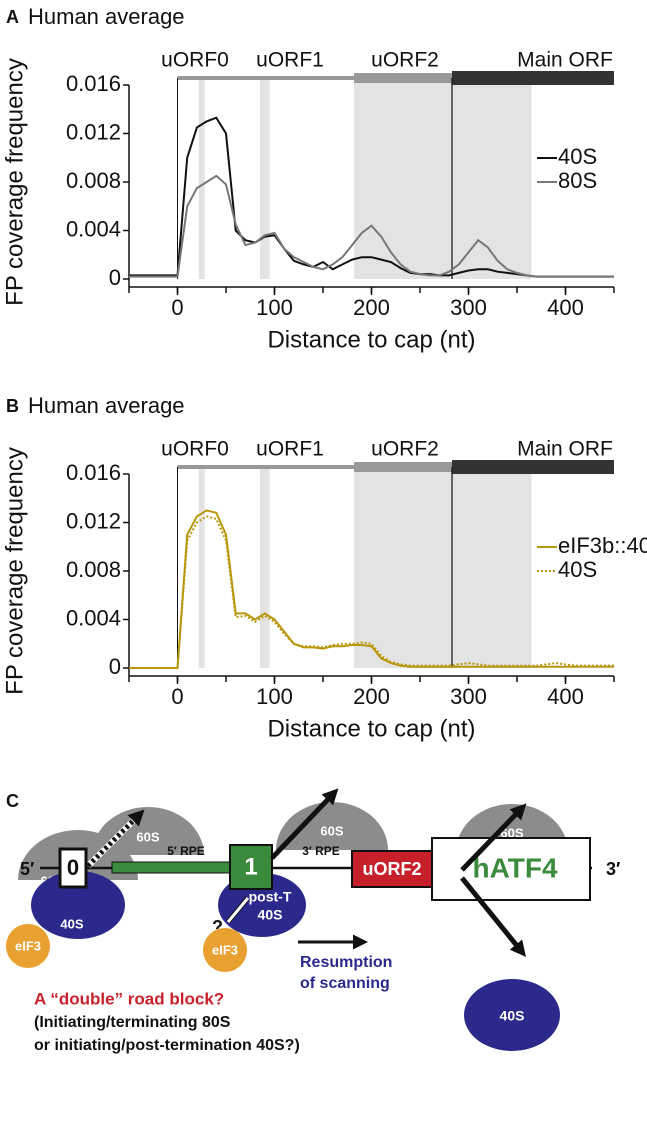  Describe the element at coordinates (321, 851) in the screenshot. I see `label: 3′ RPE` at that location.